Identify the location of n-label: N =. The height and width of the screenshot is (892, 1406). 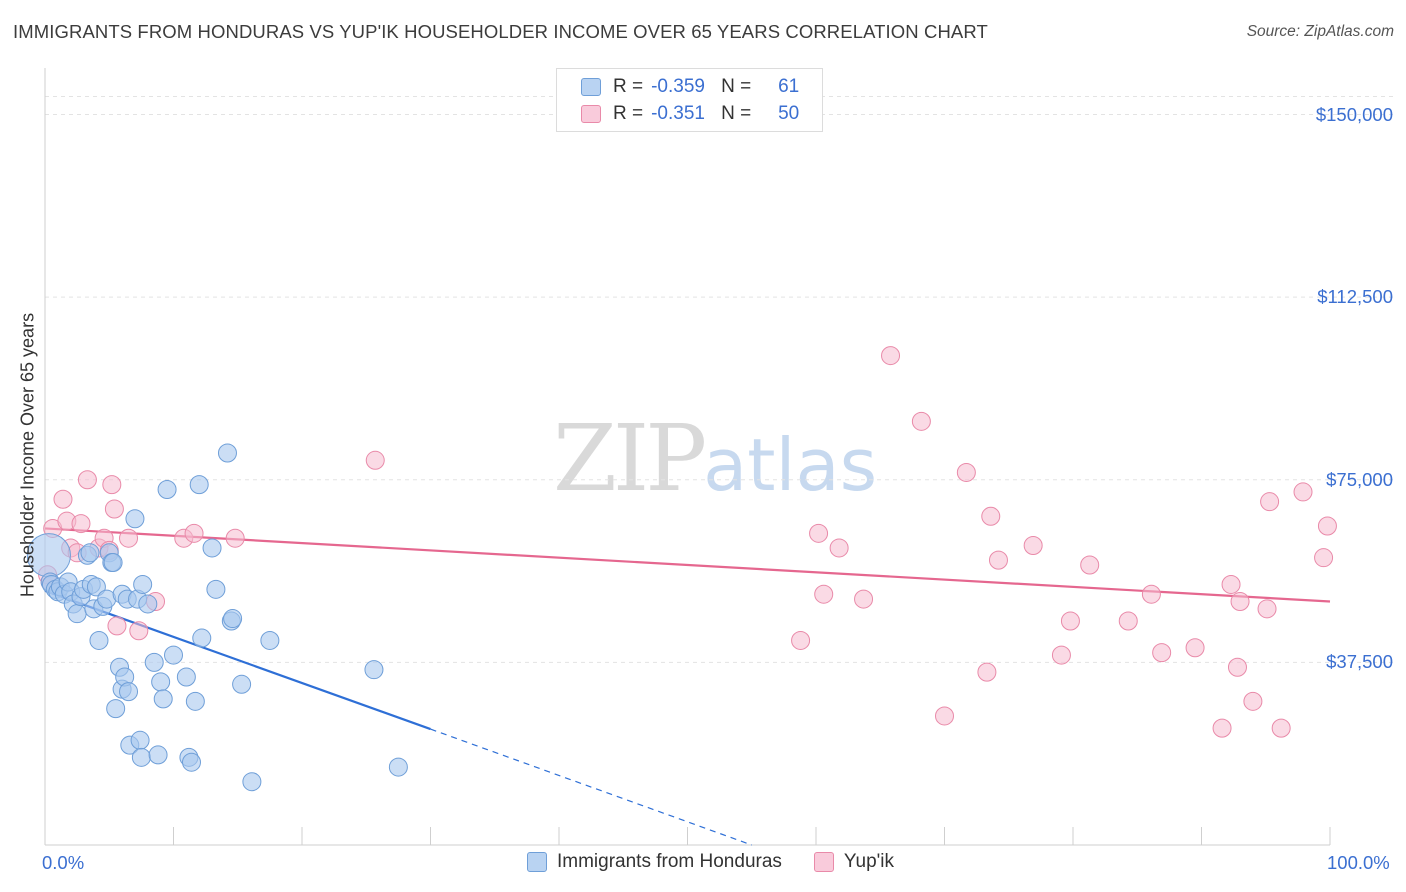
(736, 86).